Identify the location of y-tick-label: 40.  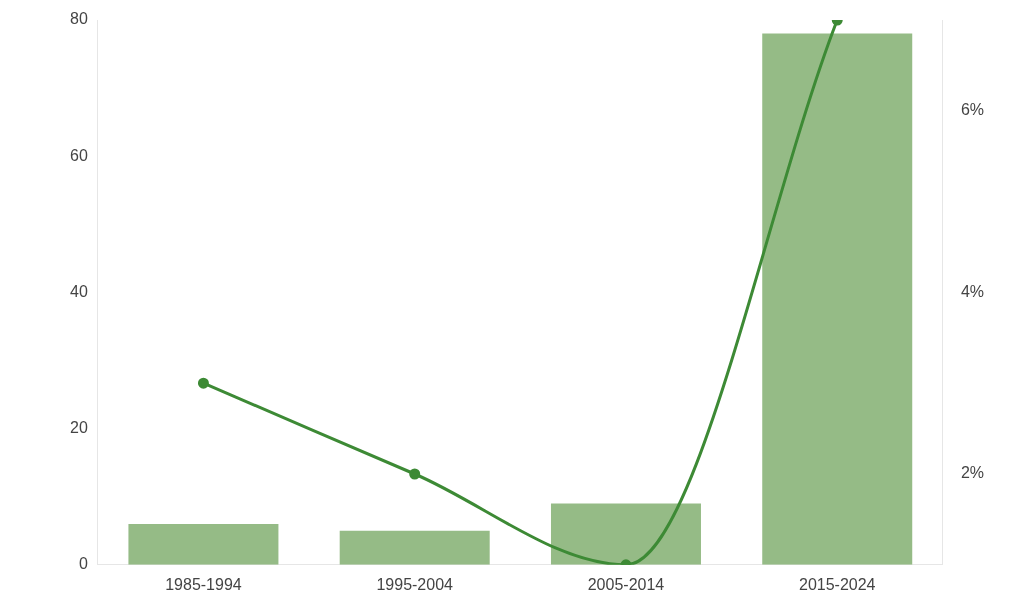
(79, 291).